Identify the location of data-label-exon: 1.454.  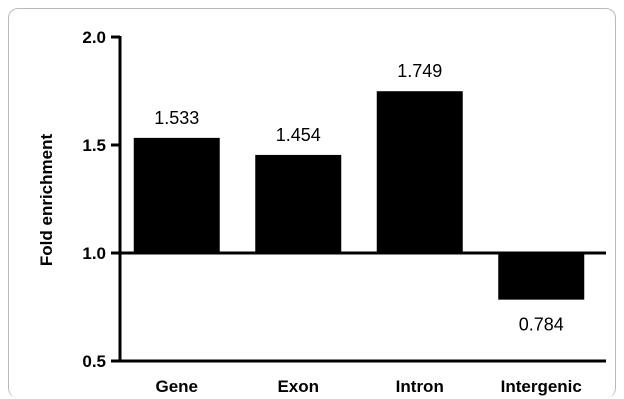
(298, 135).